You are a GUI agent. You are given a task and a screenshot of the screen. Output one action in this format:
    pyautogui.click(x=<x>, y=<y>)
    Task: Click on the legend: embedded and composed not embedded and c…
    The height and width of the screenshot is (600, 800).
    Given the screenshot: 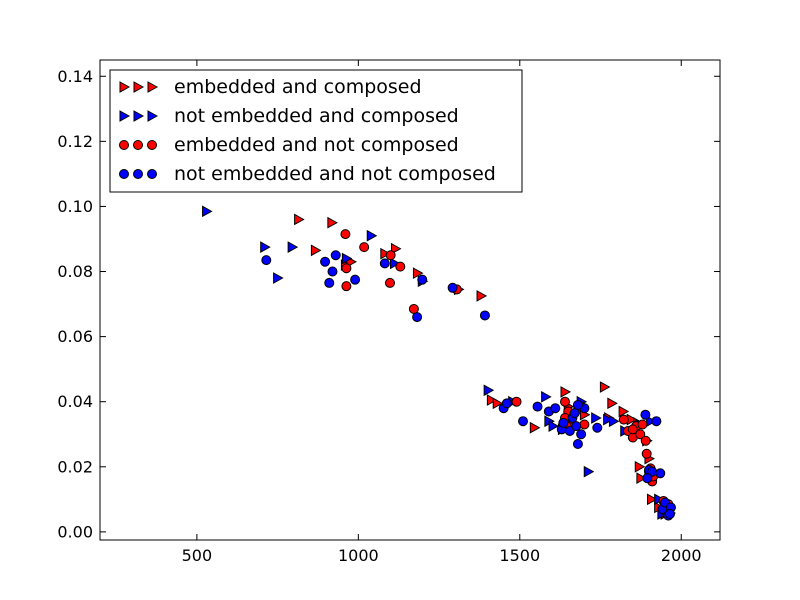 What is the action you would take?
    pyautogui.click(x=316, y=131)
    